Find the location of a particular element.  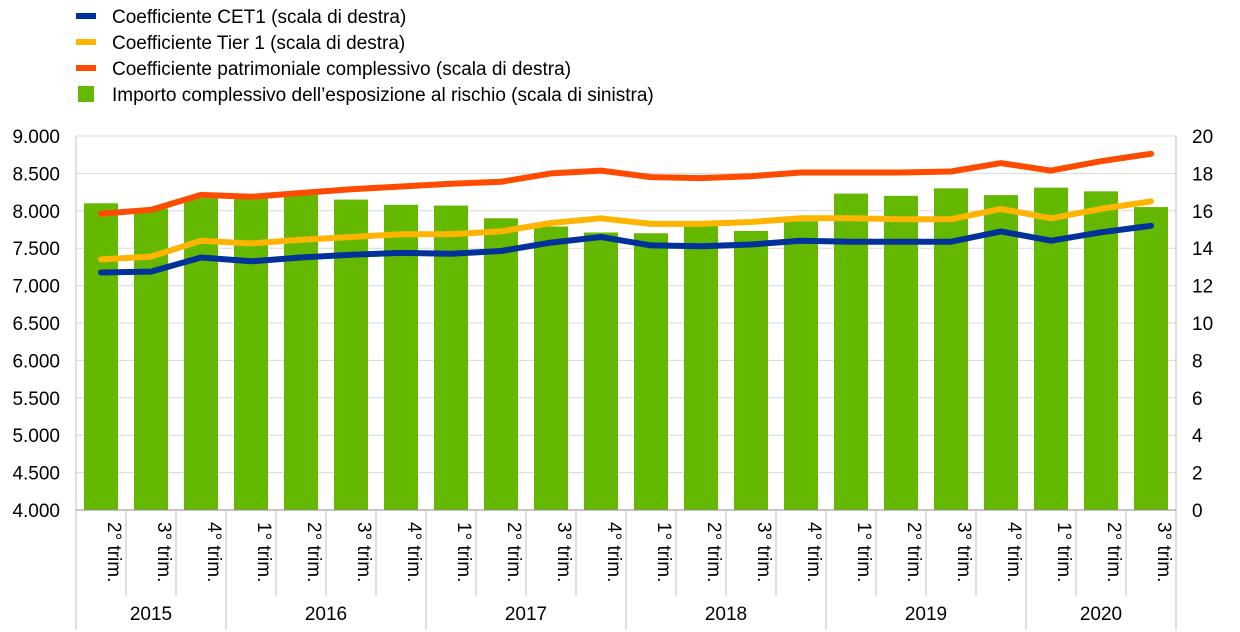

left-tick-label: 8.500 is located at coordinates (36, 174).